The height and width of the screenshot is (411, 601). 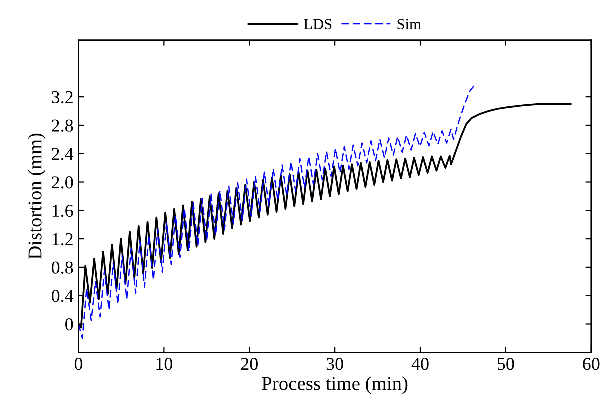 I want to click on x-tick-label: 20, so click(x=249, y=364).